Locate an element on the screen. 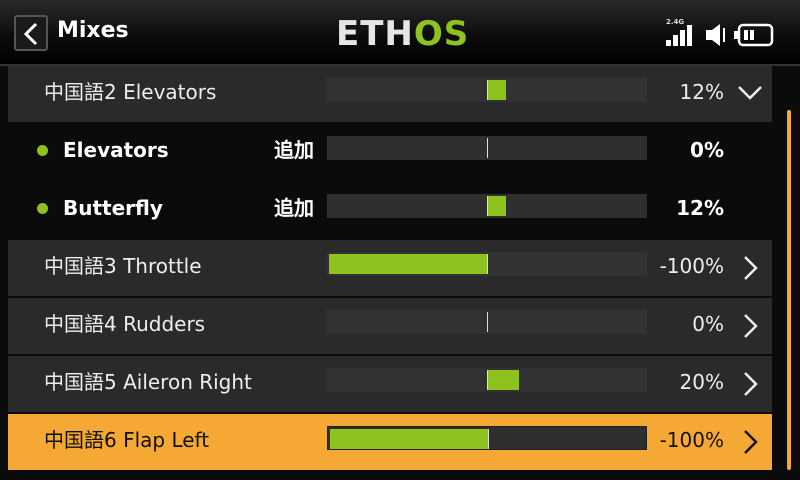 This screenshot has width=800, height=480. back-button is located at coordinates (31, 33).